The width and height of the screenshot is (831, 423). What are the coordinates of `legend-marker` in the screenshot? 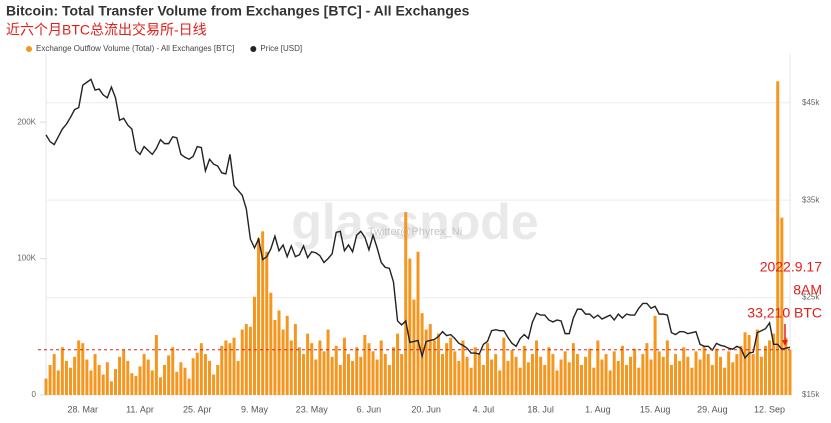 It's located at (29, 49).